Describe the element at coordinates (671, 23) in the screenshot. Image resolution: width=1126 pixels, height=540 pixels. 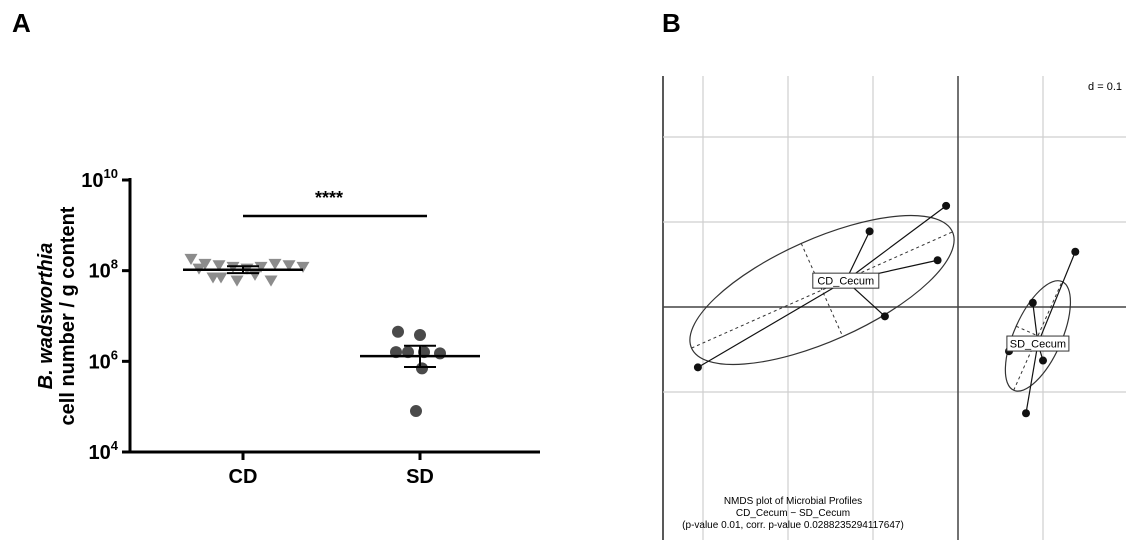
I see `panel-b-letter: B` at that location.